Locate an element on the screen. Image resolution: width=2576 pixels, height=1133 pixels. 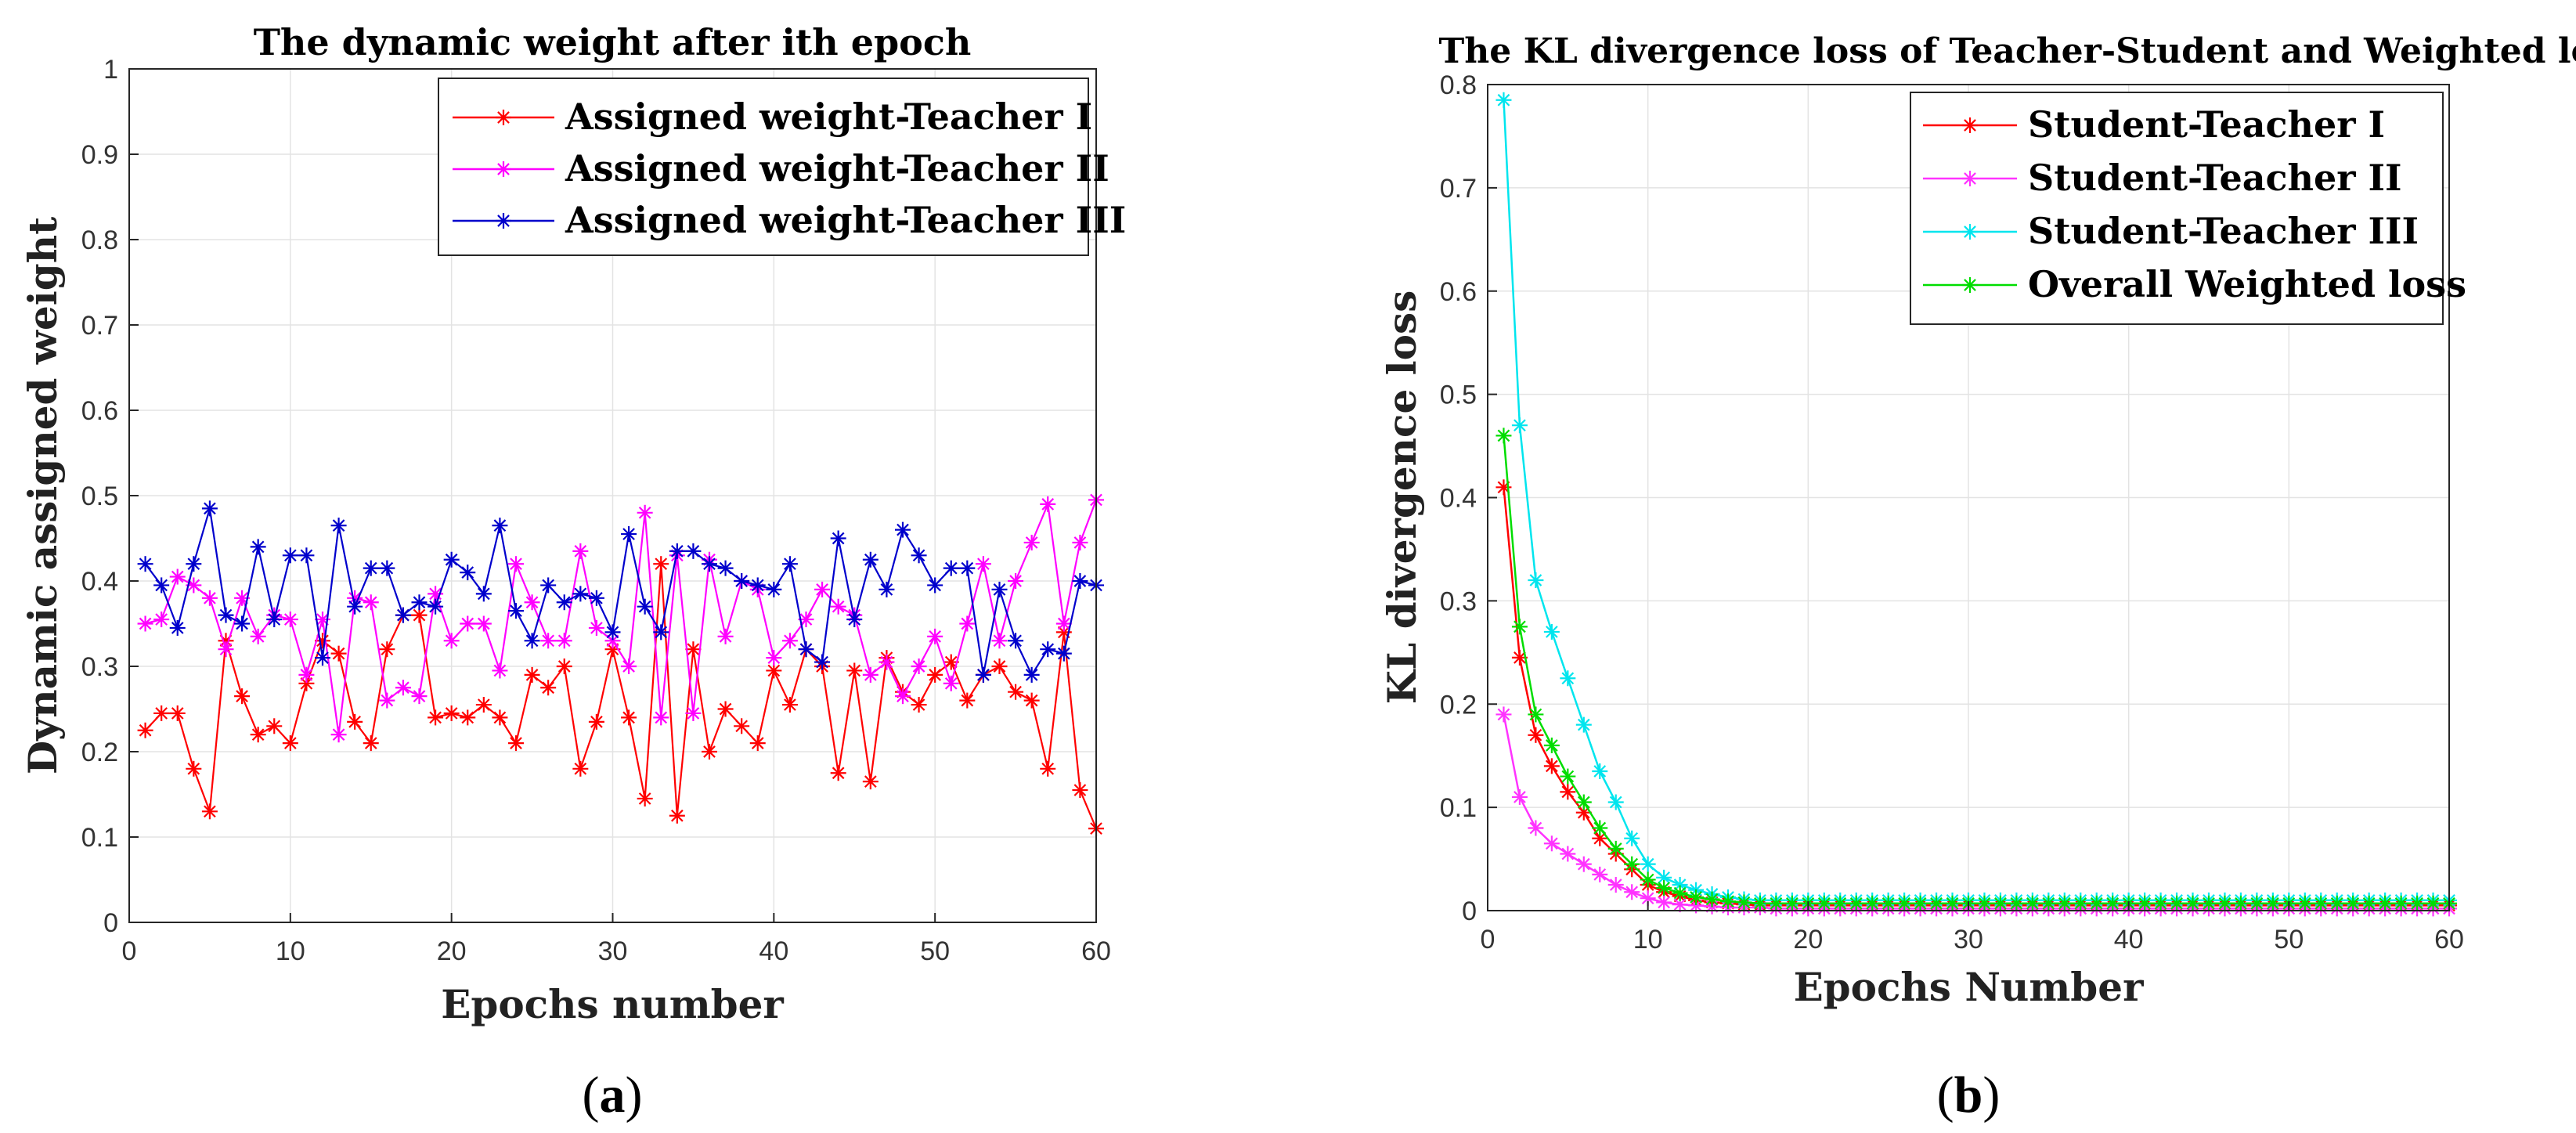
chart-a-legend-box is located at coordinates (763, 167).